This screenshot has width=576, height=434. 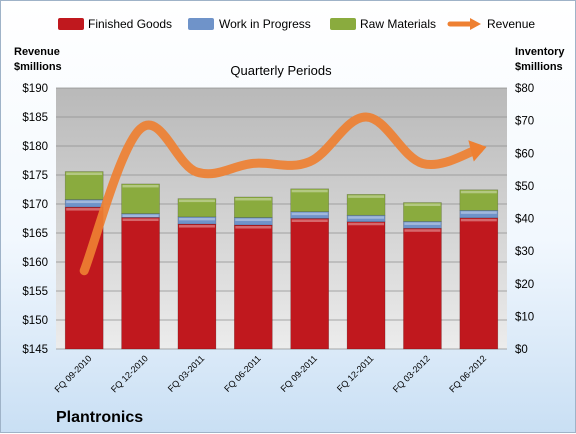 What do you see at coordinates (475, 24) in the screenshot?
I see `legend-swatch-revenue-arrow` at bounding box center [475, 24].